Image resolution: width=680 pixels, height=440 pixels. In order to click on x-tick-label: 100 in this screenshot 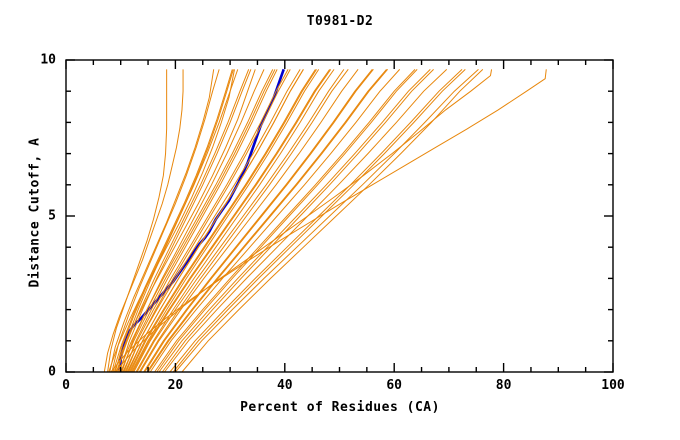, I will do `click(613, 385)`.